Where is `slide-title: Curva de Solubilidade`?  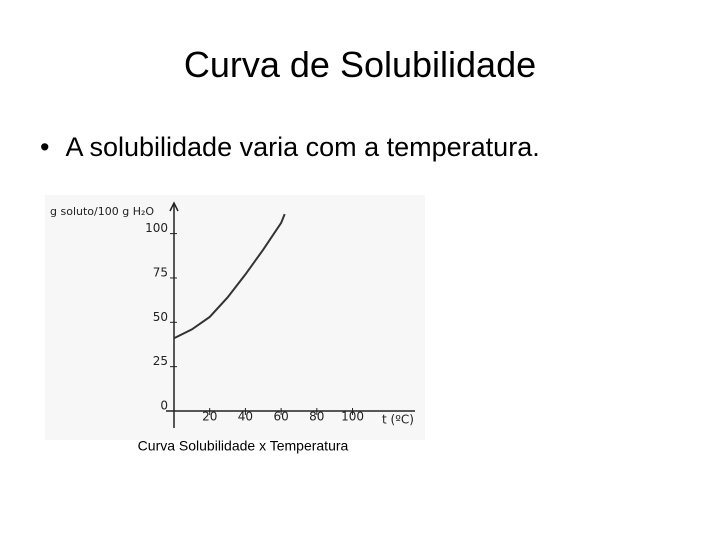
slide-title: Curva de Solubilidade is located at coordinates (360, 64).